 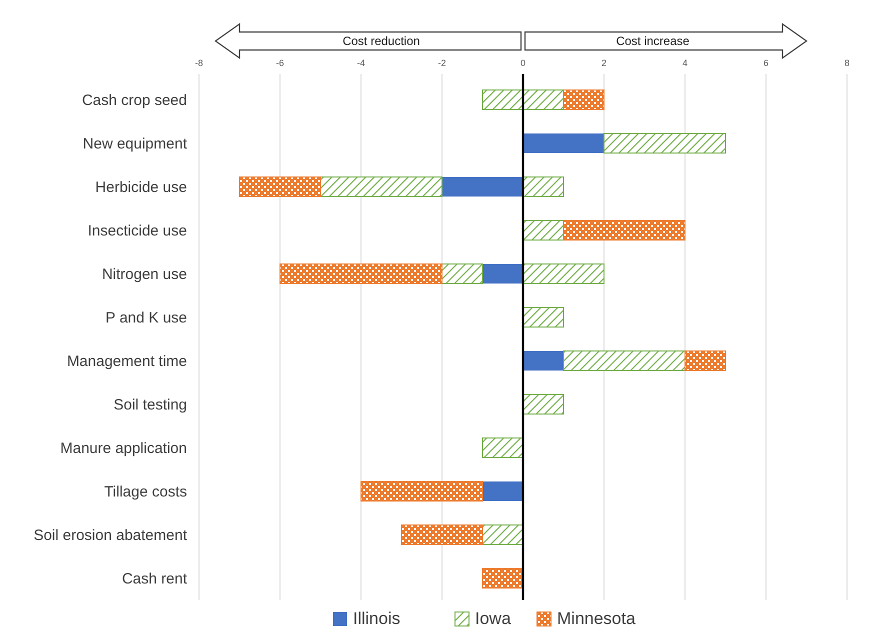 I want to click on x-tick-label: -2, so click(x=442, y=63).